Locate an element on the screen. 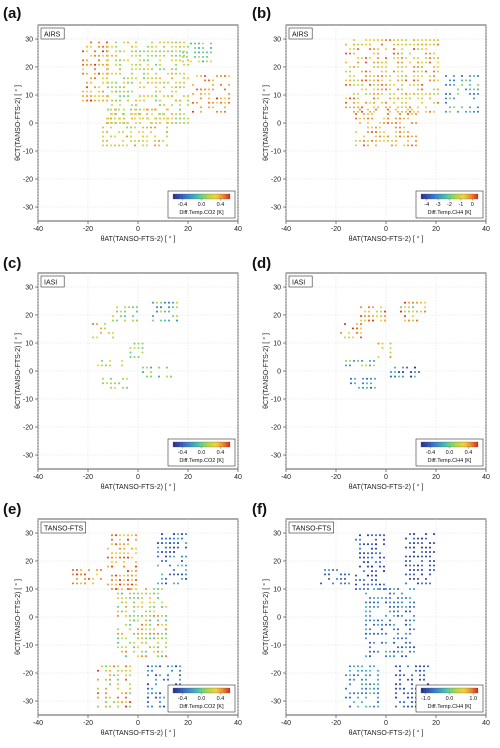  colorbar-tick-label: -2 is located at coordinates (449, 205).